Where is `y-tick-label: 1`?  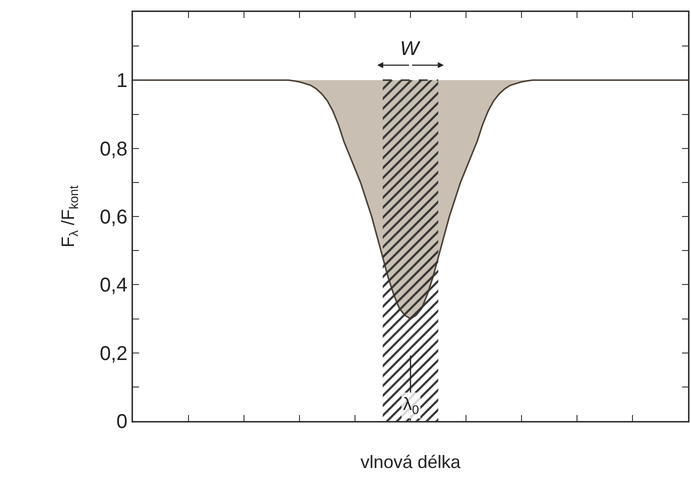
y-tick-label: 1 is located at coordinates (122, 81).